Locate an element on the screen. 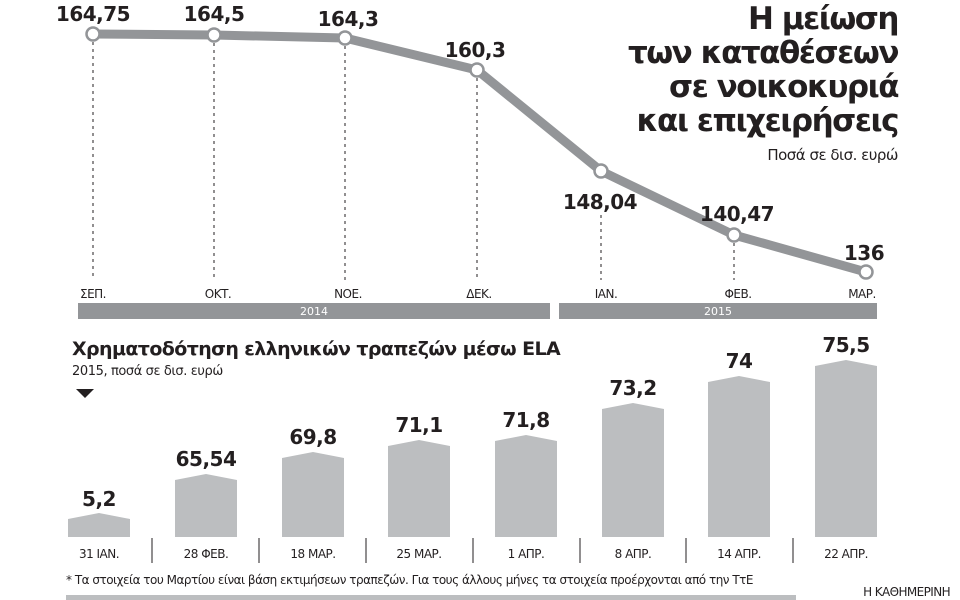  title-line: σε νοικοκυριά is located at coordinates (784, 87).